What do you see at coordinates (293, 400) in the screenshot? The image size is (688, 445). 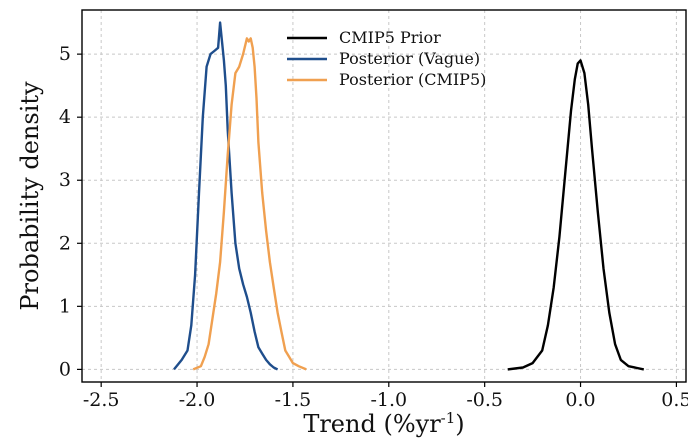 I see `x-tick-label: -1.5` at bounding box center [293, 400].